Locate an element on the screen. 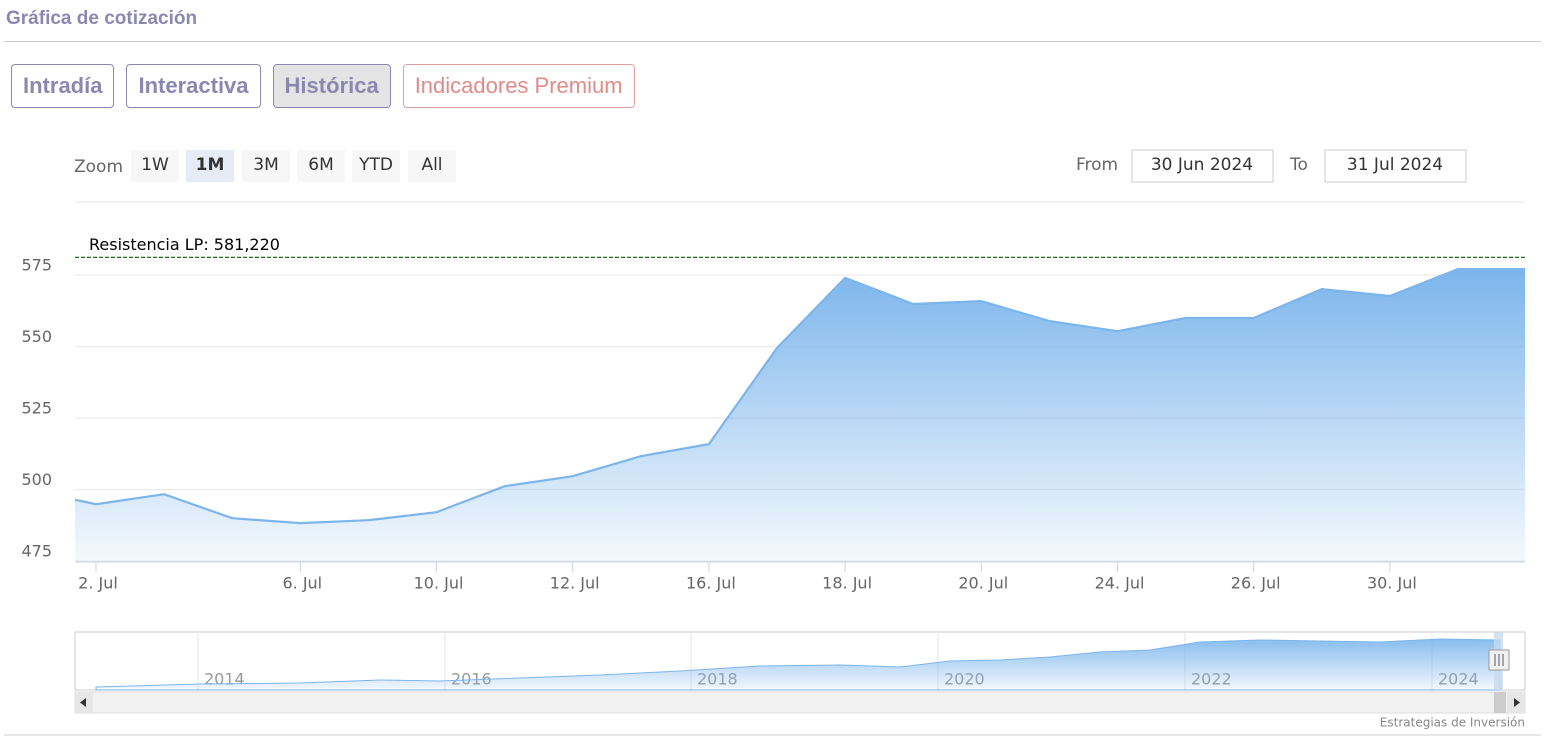 The height and width of the screenshot is (753, 1546). from-label: From is located at coordinates (1097, 165).